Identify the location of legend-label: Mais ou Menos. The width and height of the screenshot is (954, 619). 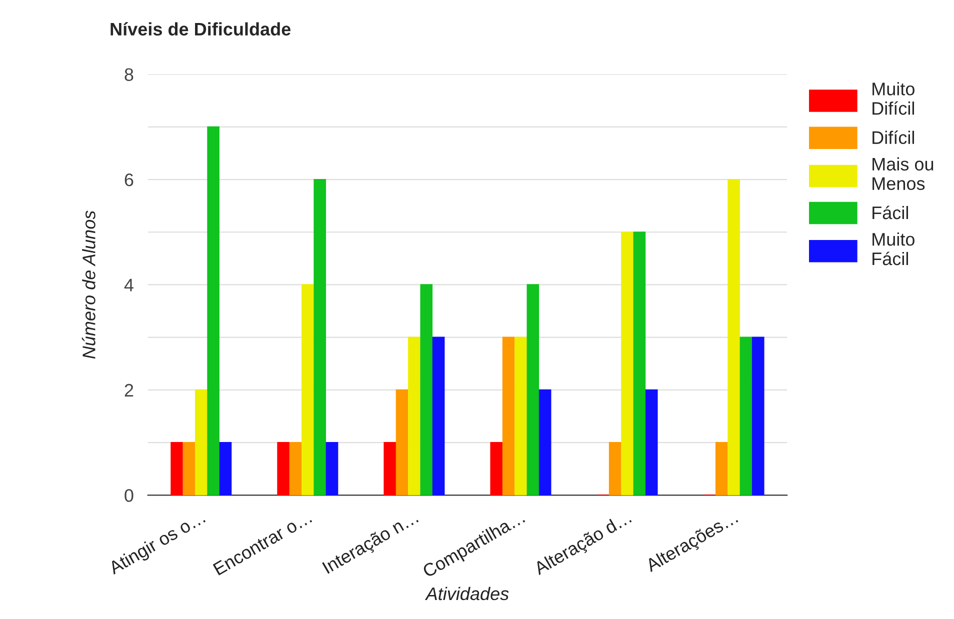
(903, 173).